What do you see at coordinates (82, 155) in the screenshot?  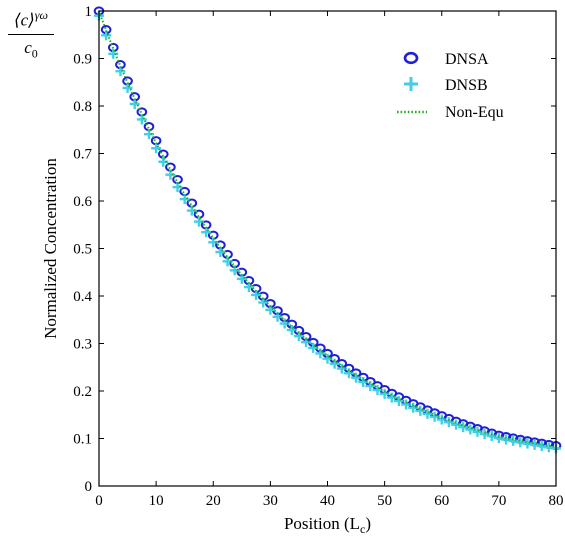 I see `y-tick-label: 0.7` at bounding box center [82, 155].